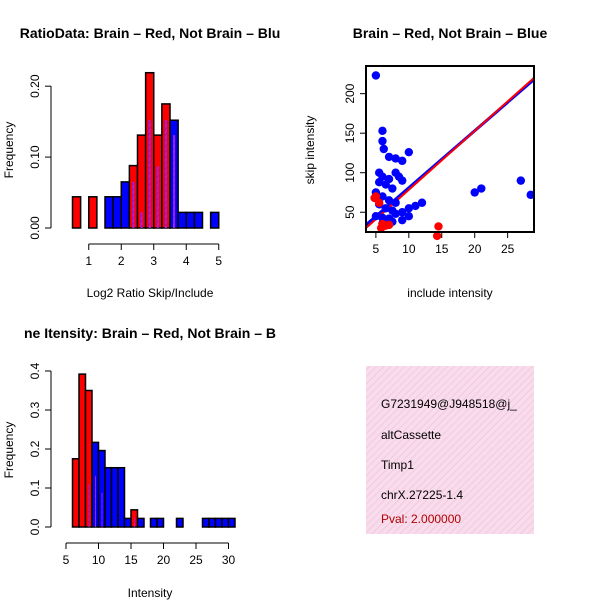 Image resolution: width=600 pixels, height=600 pixels. I want to click on ratio-histogram-title: RatioData: Brain – Red, Not Brain – Blu, so click(150, 33).